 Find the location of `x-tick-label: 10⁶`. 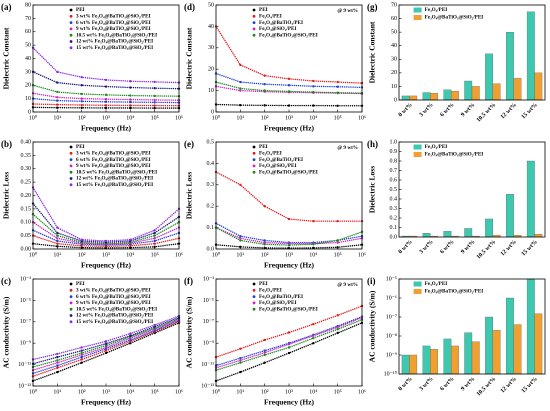

x-tick-label: 10⁶ is located at coordinates (179, 118).